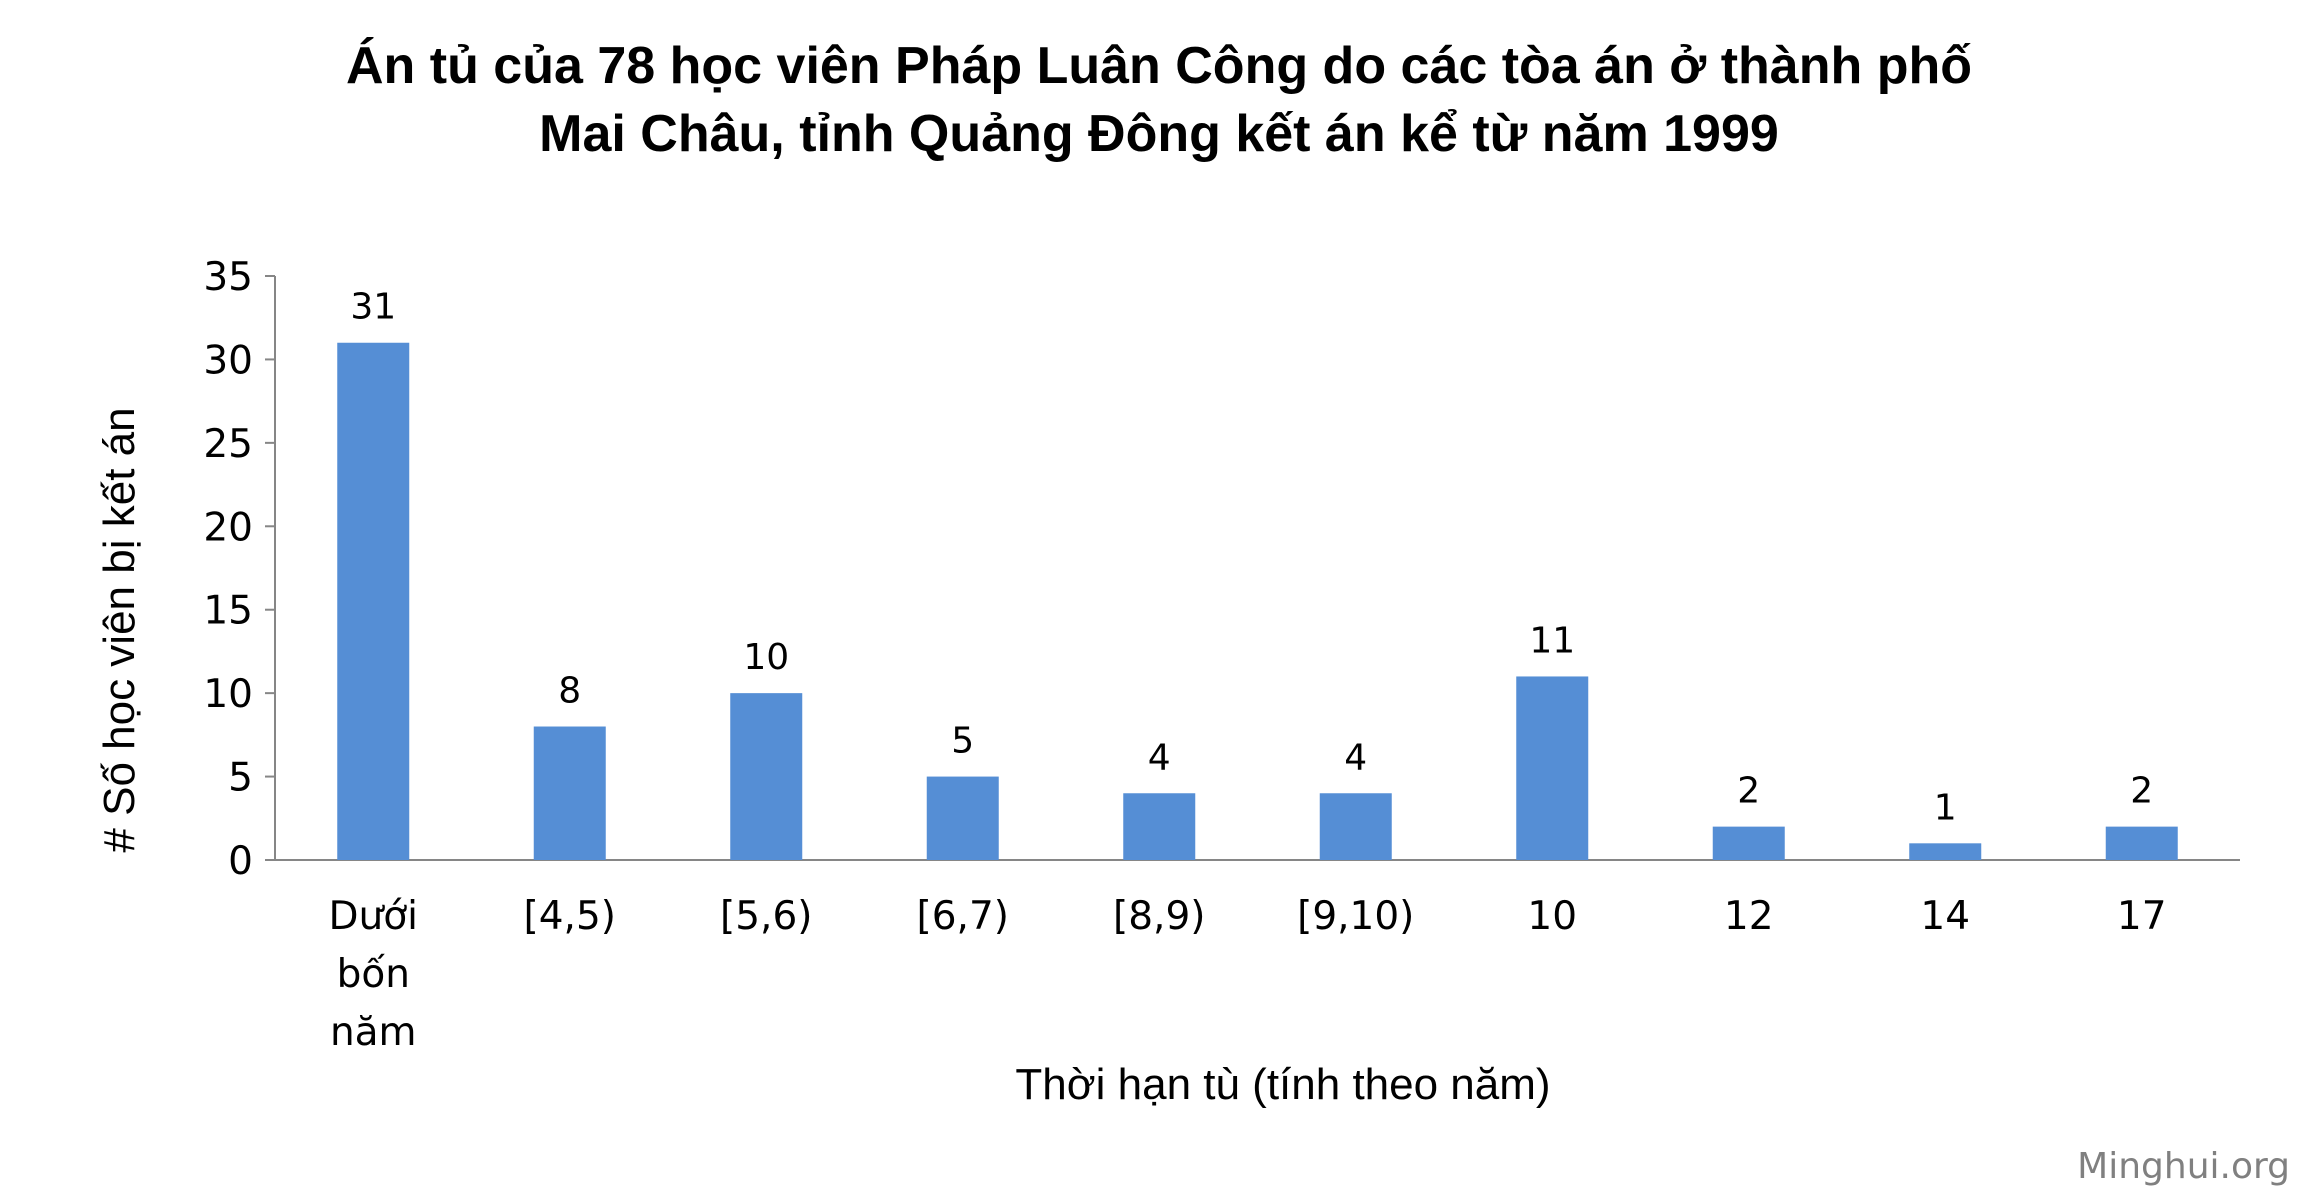  I want to click on x-tick-label: năm, so click(373, 1032).